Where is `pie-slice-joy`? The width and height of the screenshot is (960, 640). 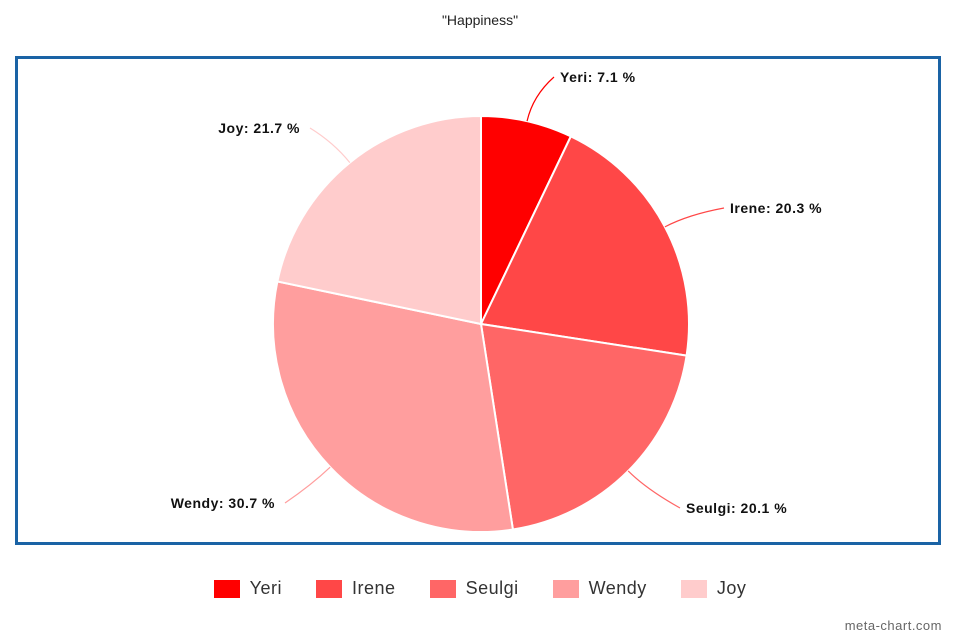 pie-slice-joy is located at coordinates (379, 220).